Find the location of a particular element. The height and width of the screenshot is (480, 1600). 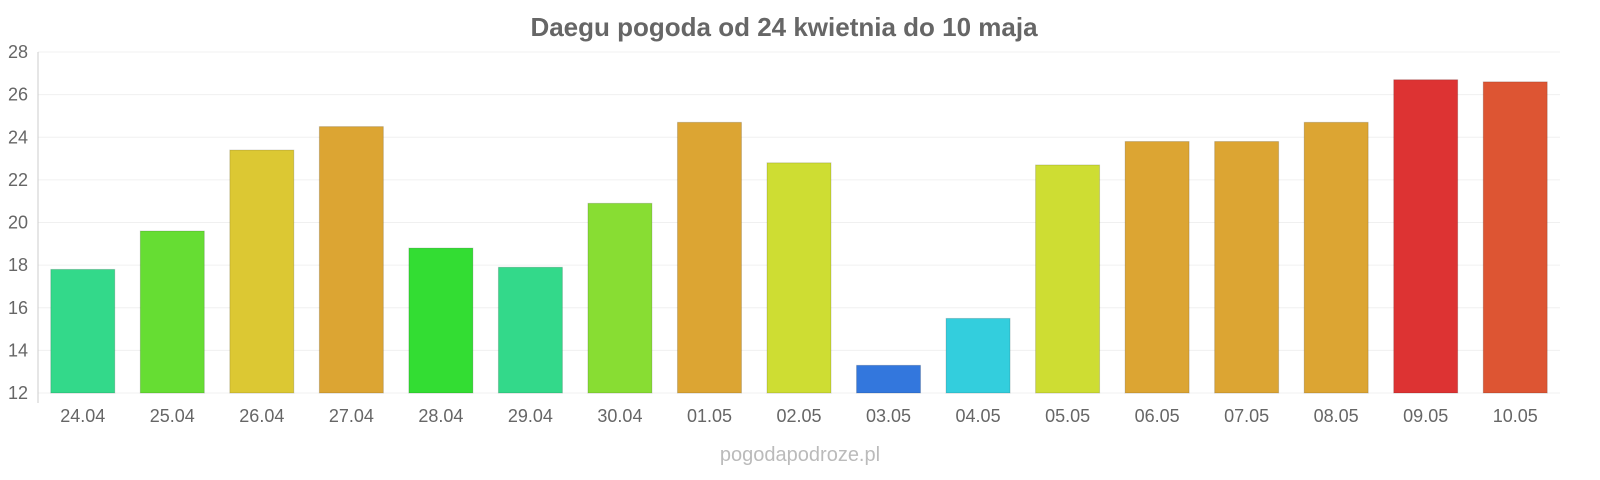

source-label: pogodapodroze.pl is located at coordinates (800, 455).